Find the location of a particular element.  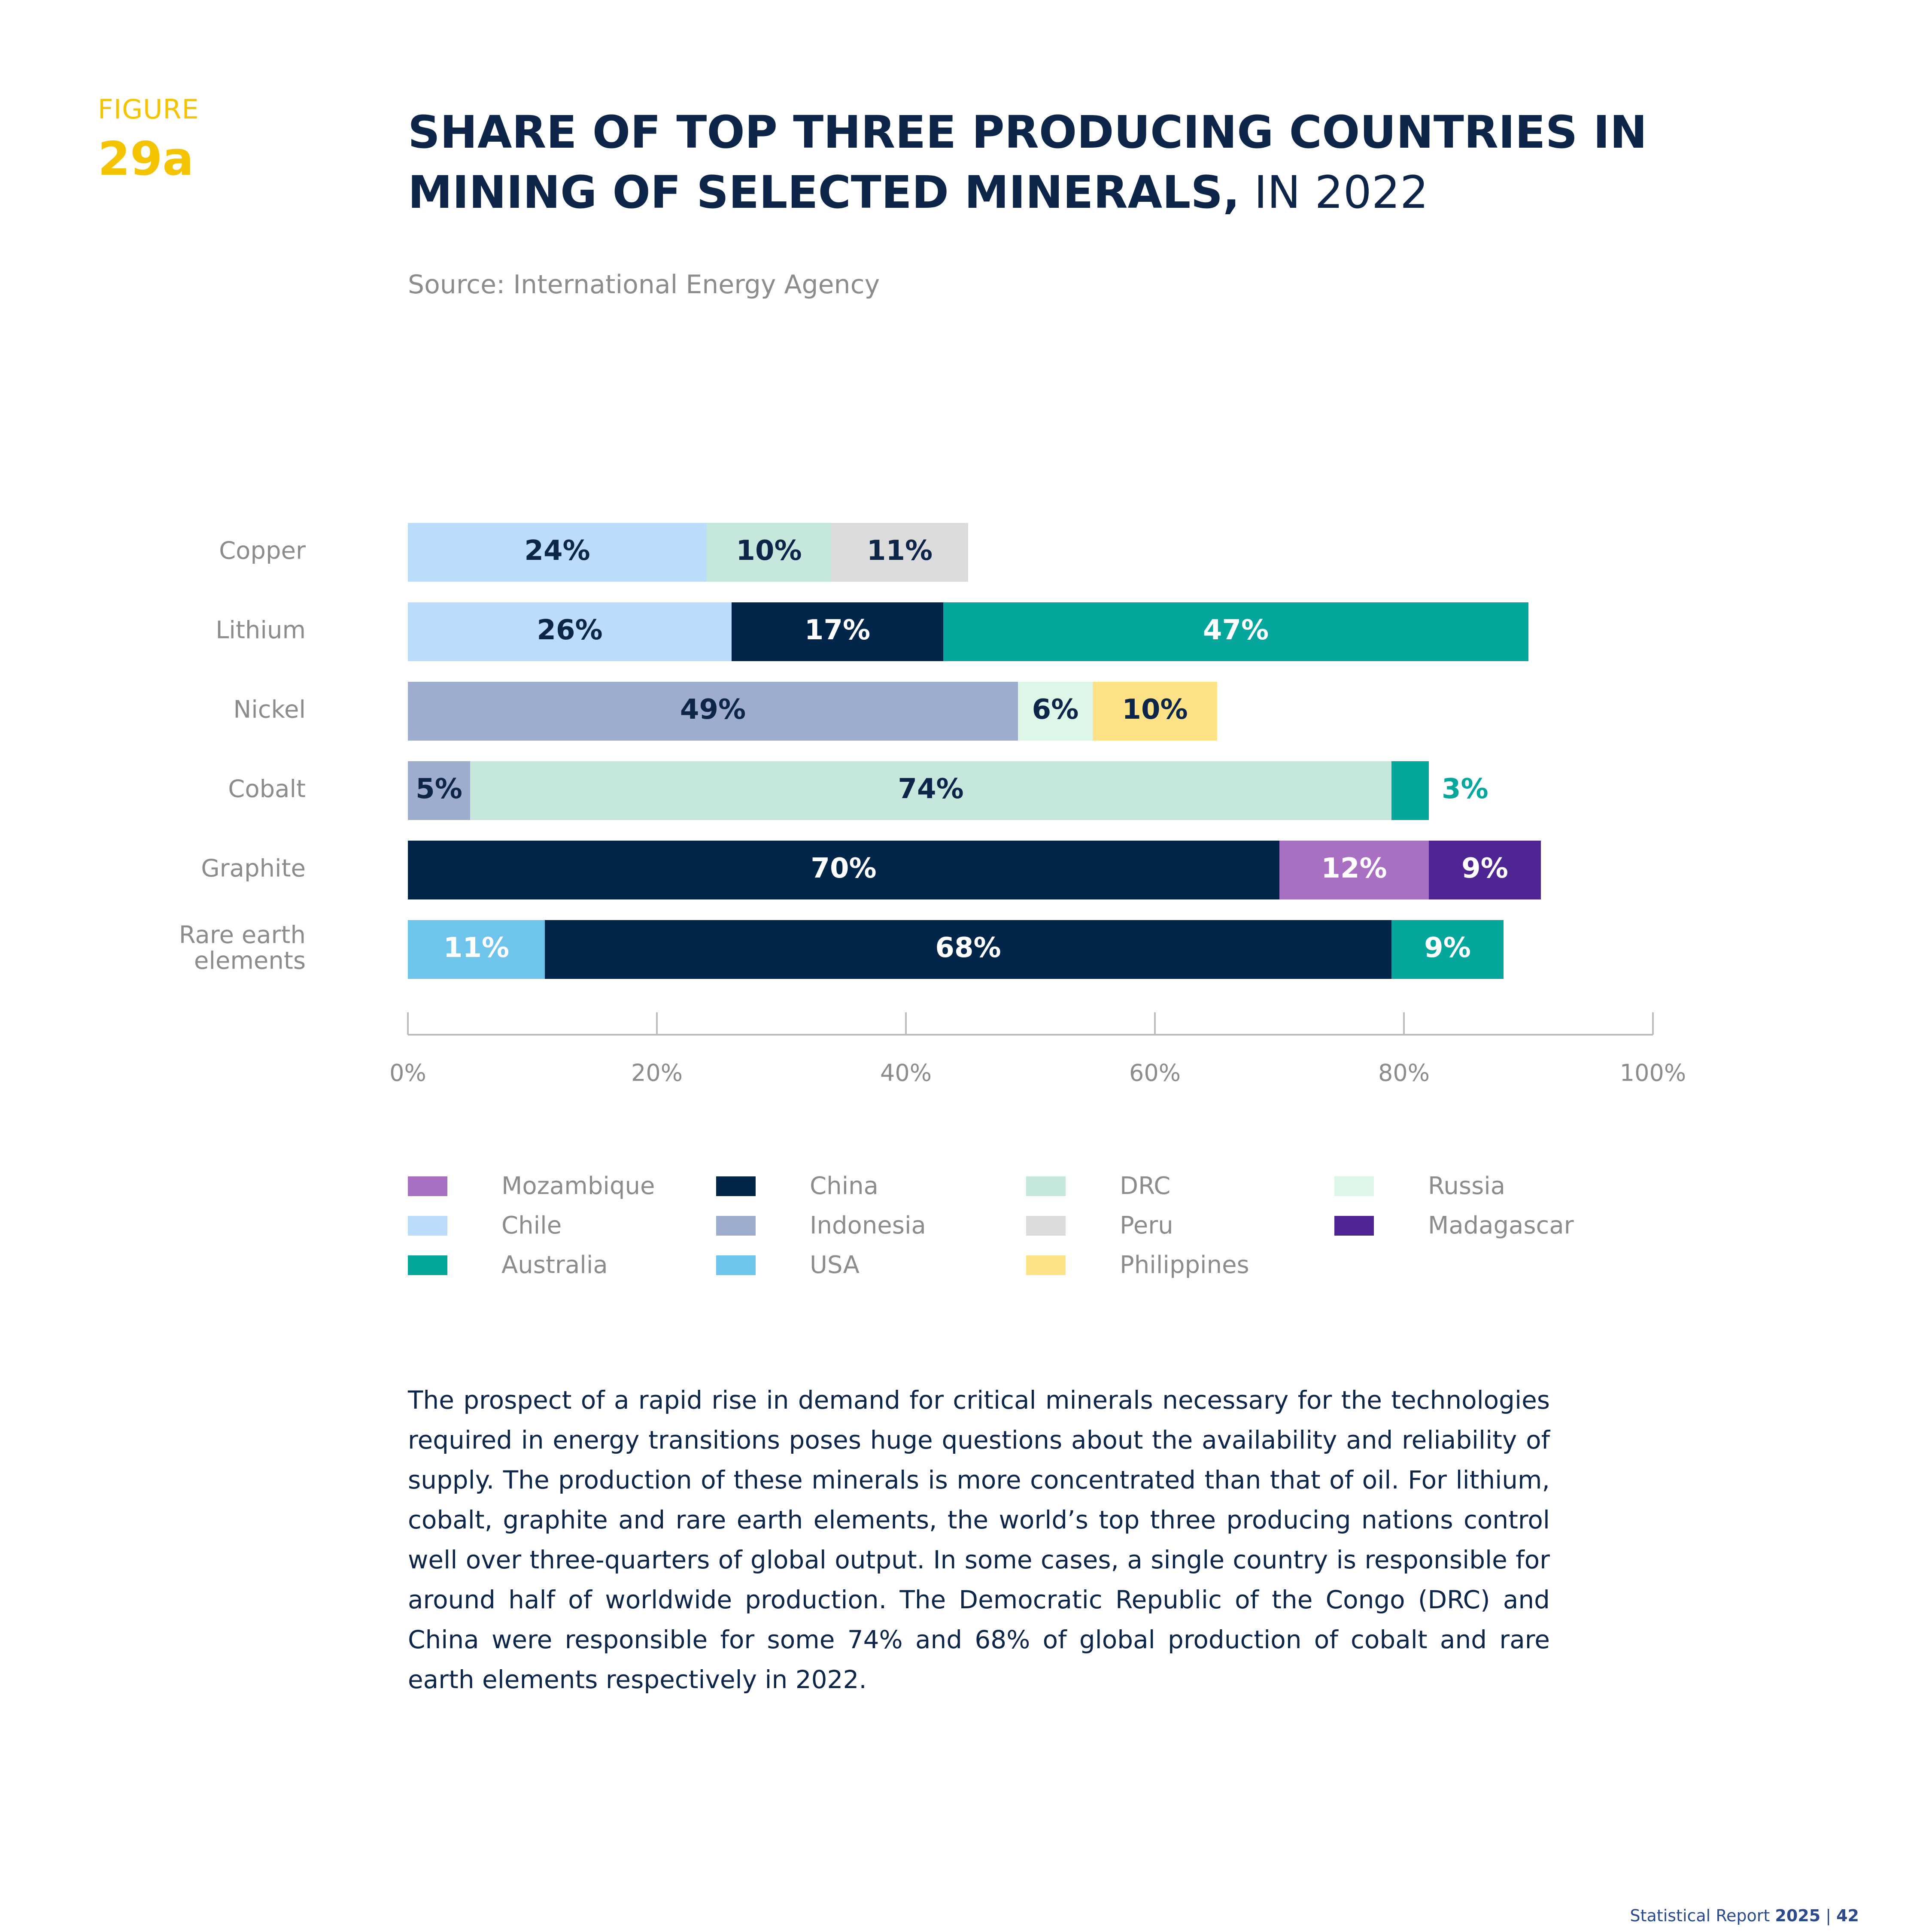

legend-swatch-russia is located at coordinates (1354, 1186).